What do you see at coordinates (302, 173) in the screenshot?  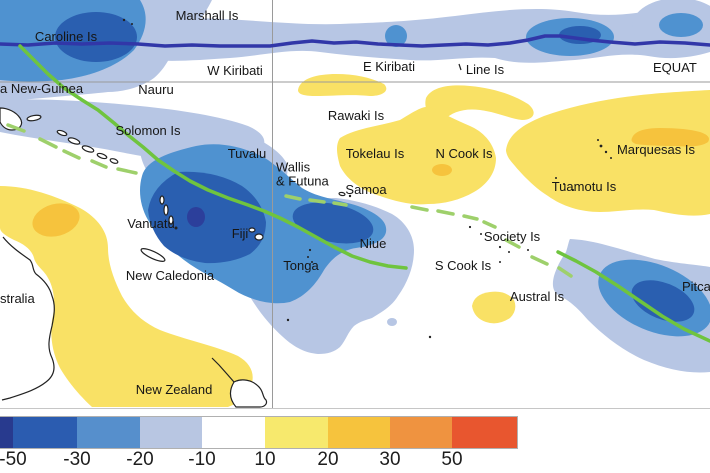 I see `map-label-wallis-futuna: Wallis & Futuna` at bounding box center [302, 173].